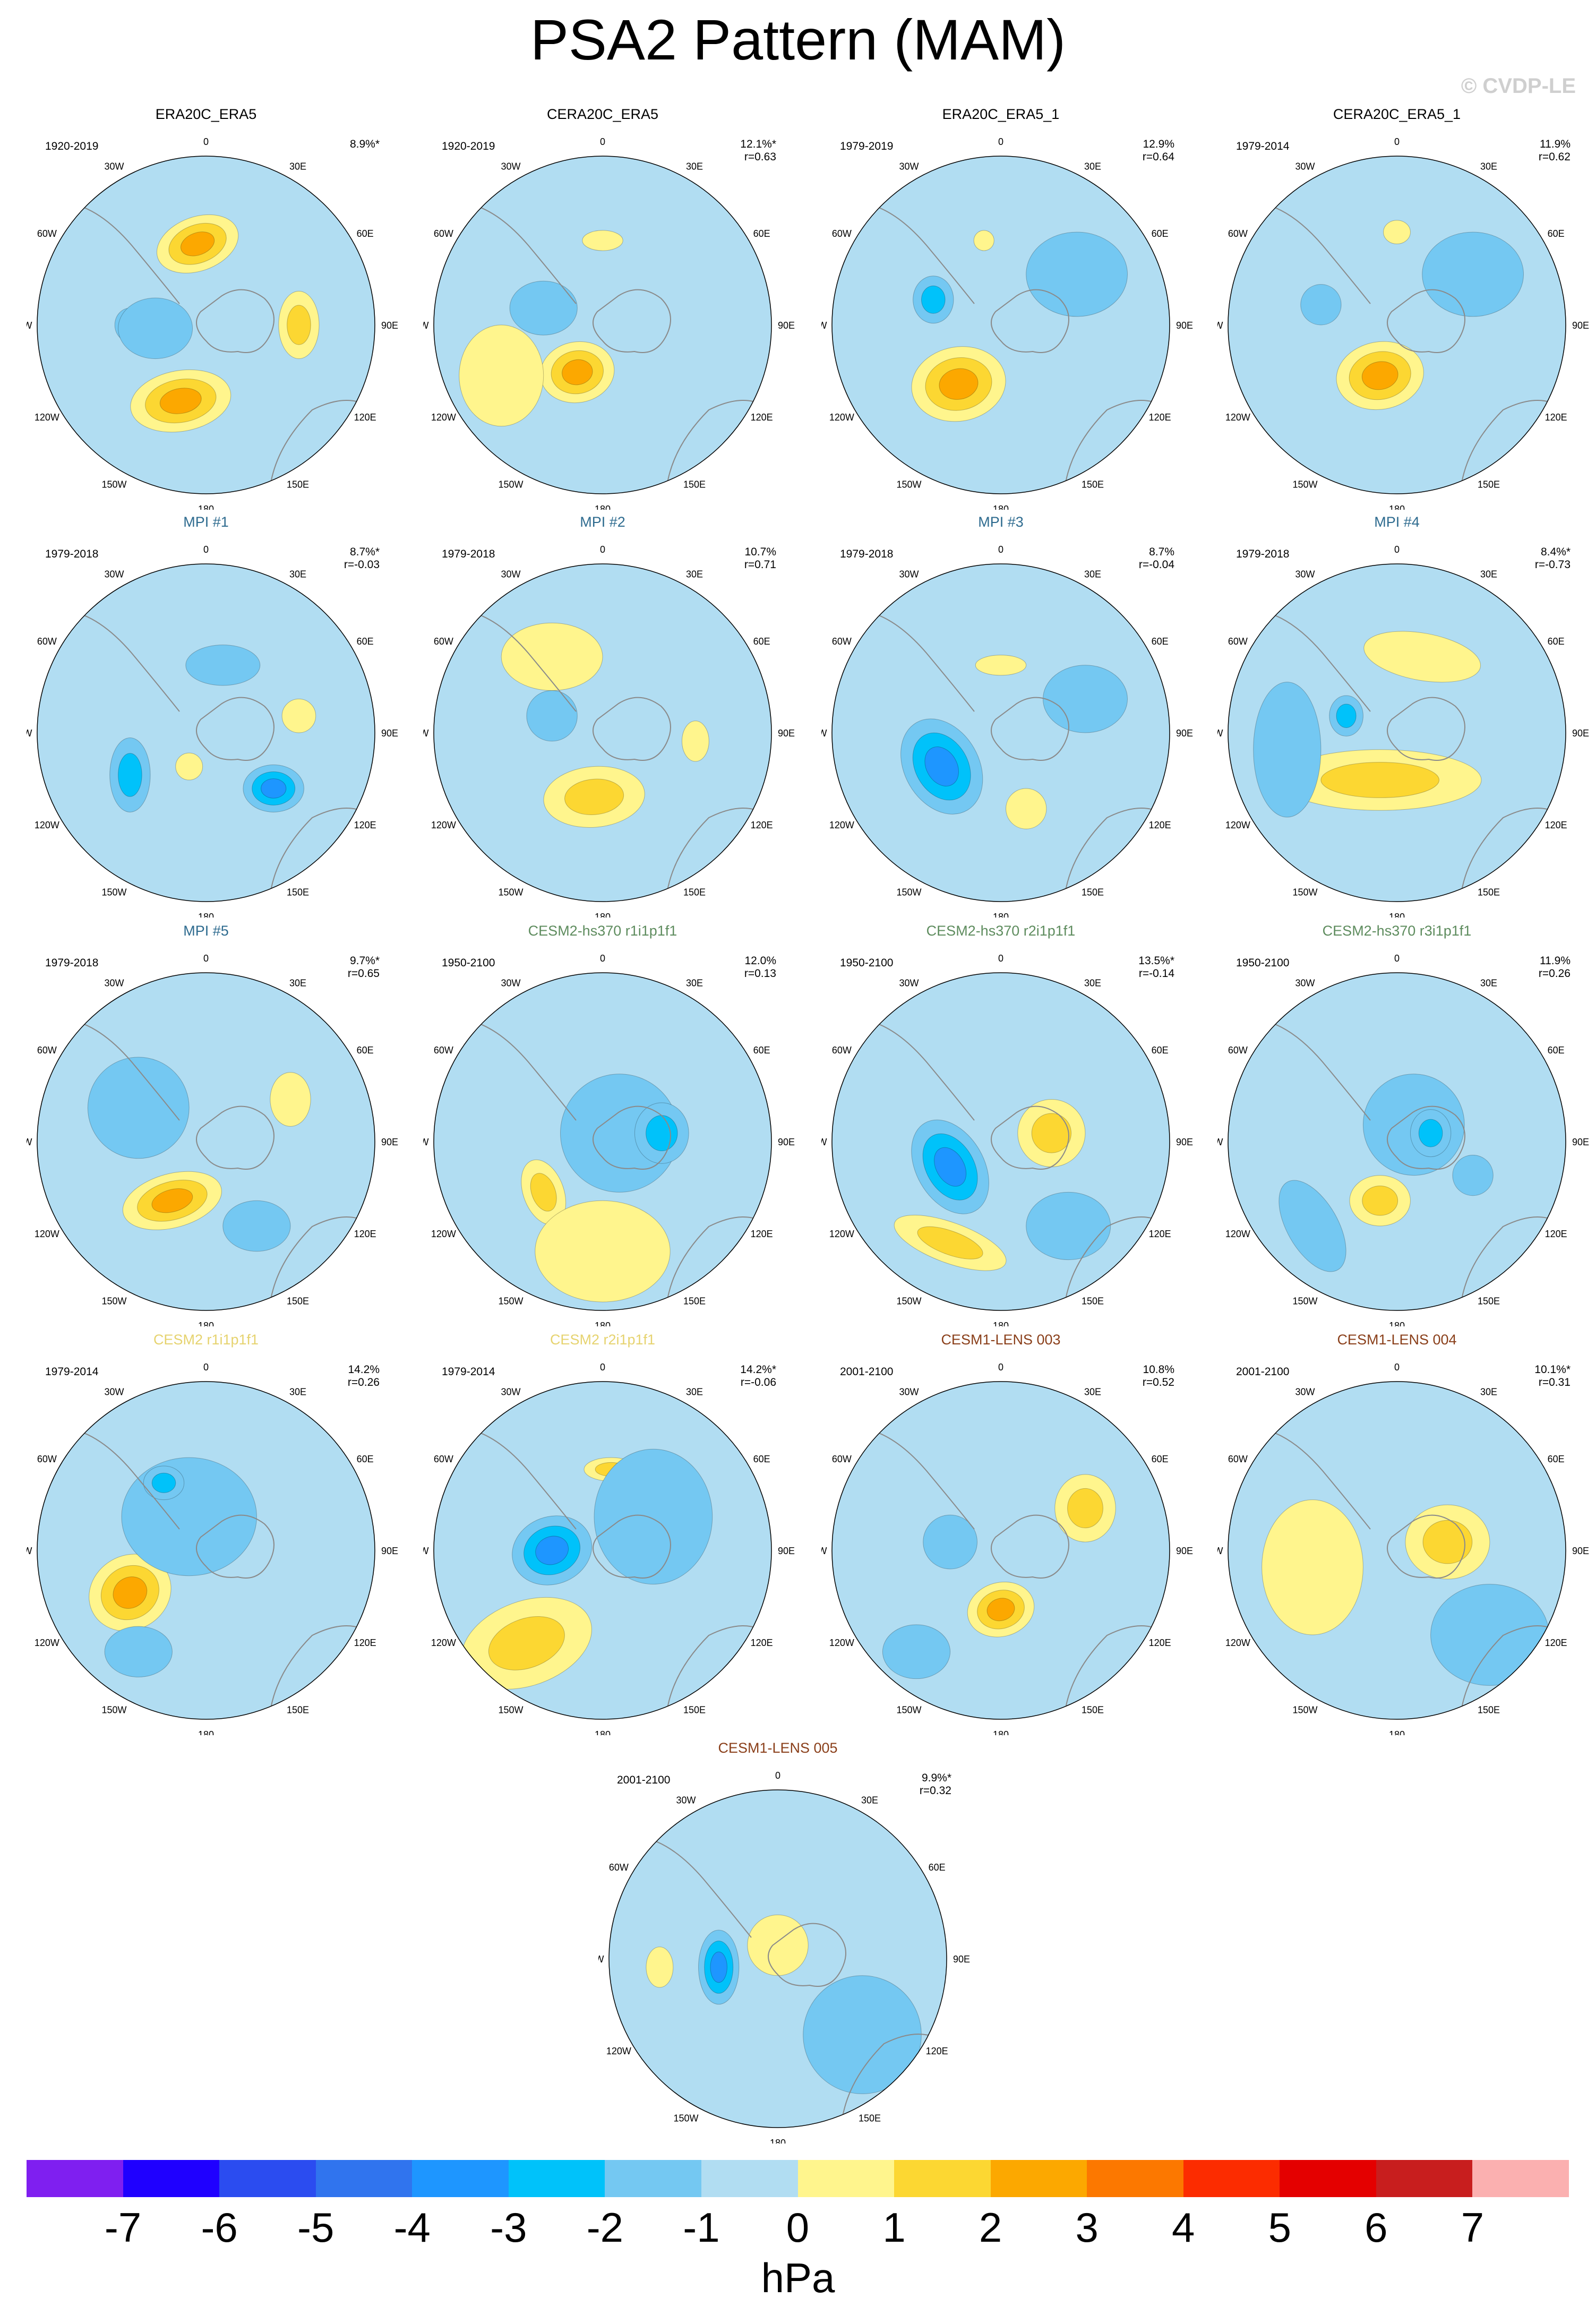 The height and width of the screenshot is (2315, 1596). What do you see at coordinates (1001, 931) in the screenshot?
I see `panel-title: CESM2-hs370 r2i1p1f1` at bounding box center [1001, 931].